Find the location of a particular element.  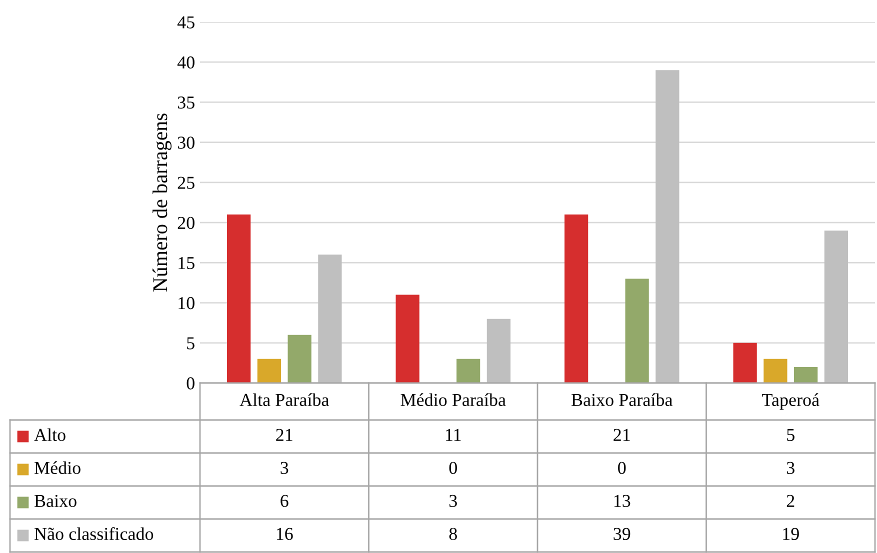

y-tick-label: 40 is located at coordinates (185, 62).